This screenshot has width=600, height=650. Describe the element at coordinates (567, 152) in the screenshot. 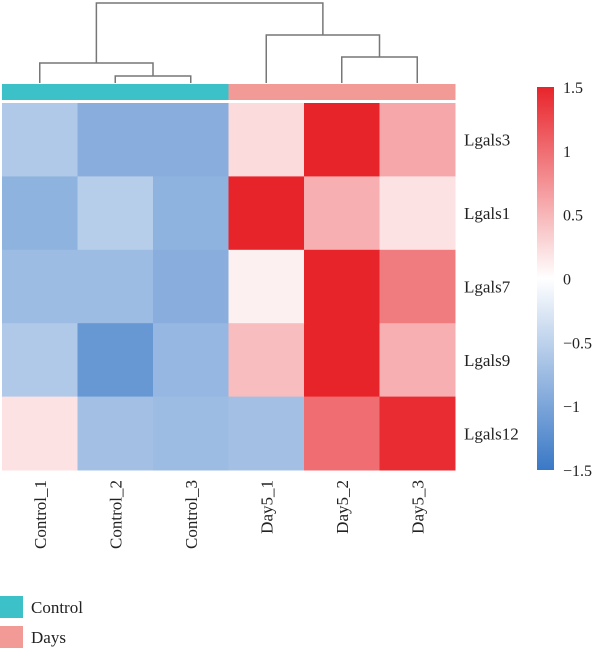

I see `color-scale-tick-label: 1` at that location.